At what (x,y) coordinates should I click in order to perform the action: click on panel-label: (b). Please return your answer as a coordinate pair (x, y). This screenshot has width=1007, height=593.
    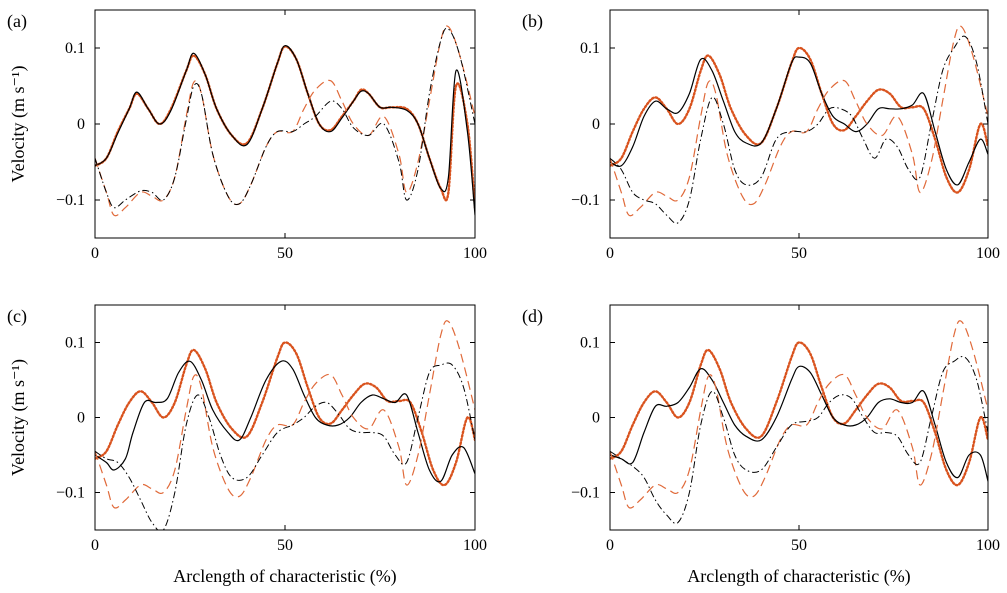
    Looking at the image, I should click on (532, 21).